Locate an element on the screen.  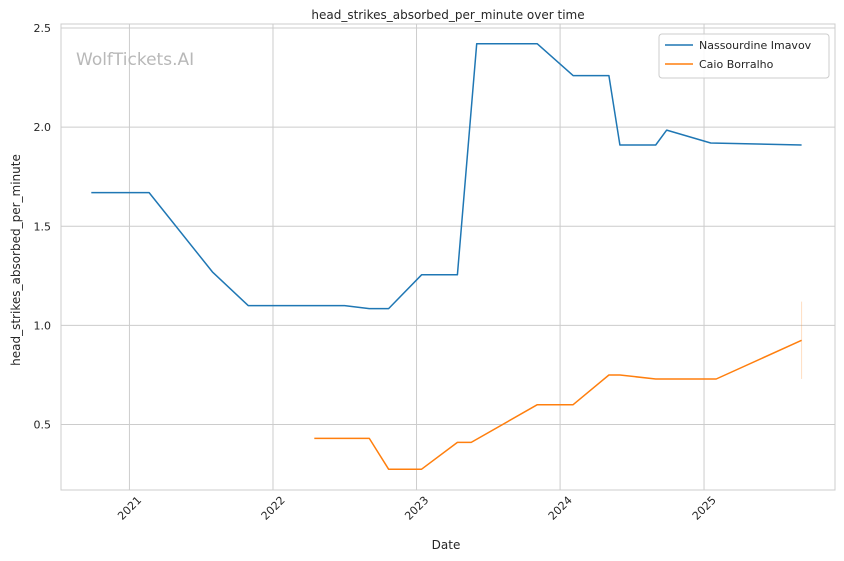
y-tick-label-0.5: 0.5 is located at coordinates (43, 425).